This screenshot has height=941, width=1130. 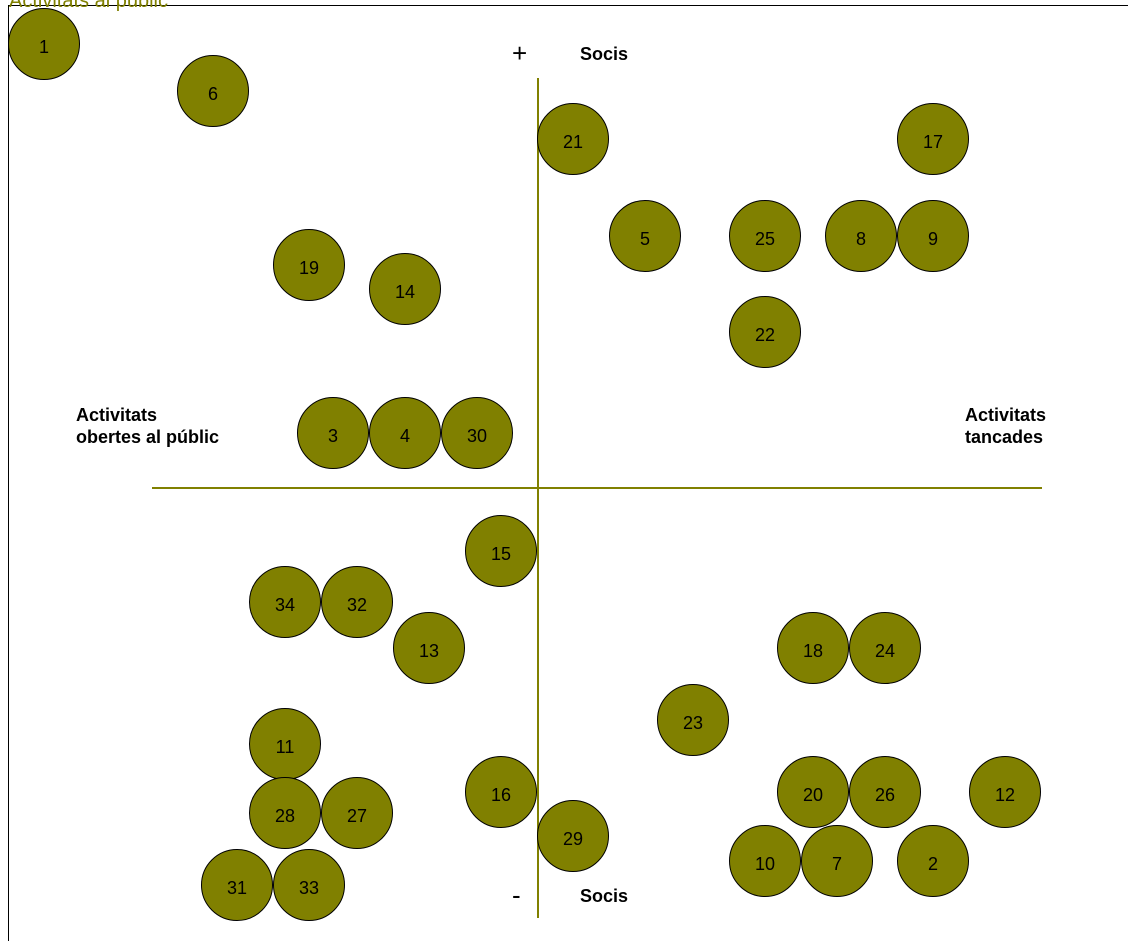 I want to click on bubble-4: 4, so click(x=405, y=433).